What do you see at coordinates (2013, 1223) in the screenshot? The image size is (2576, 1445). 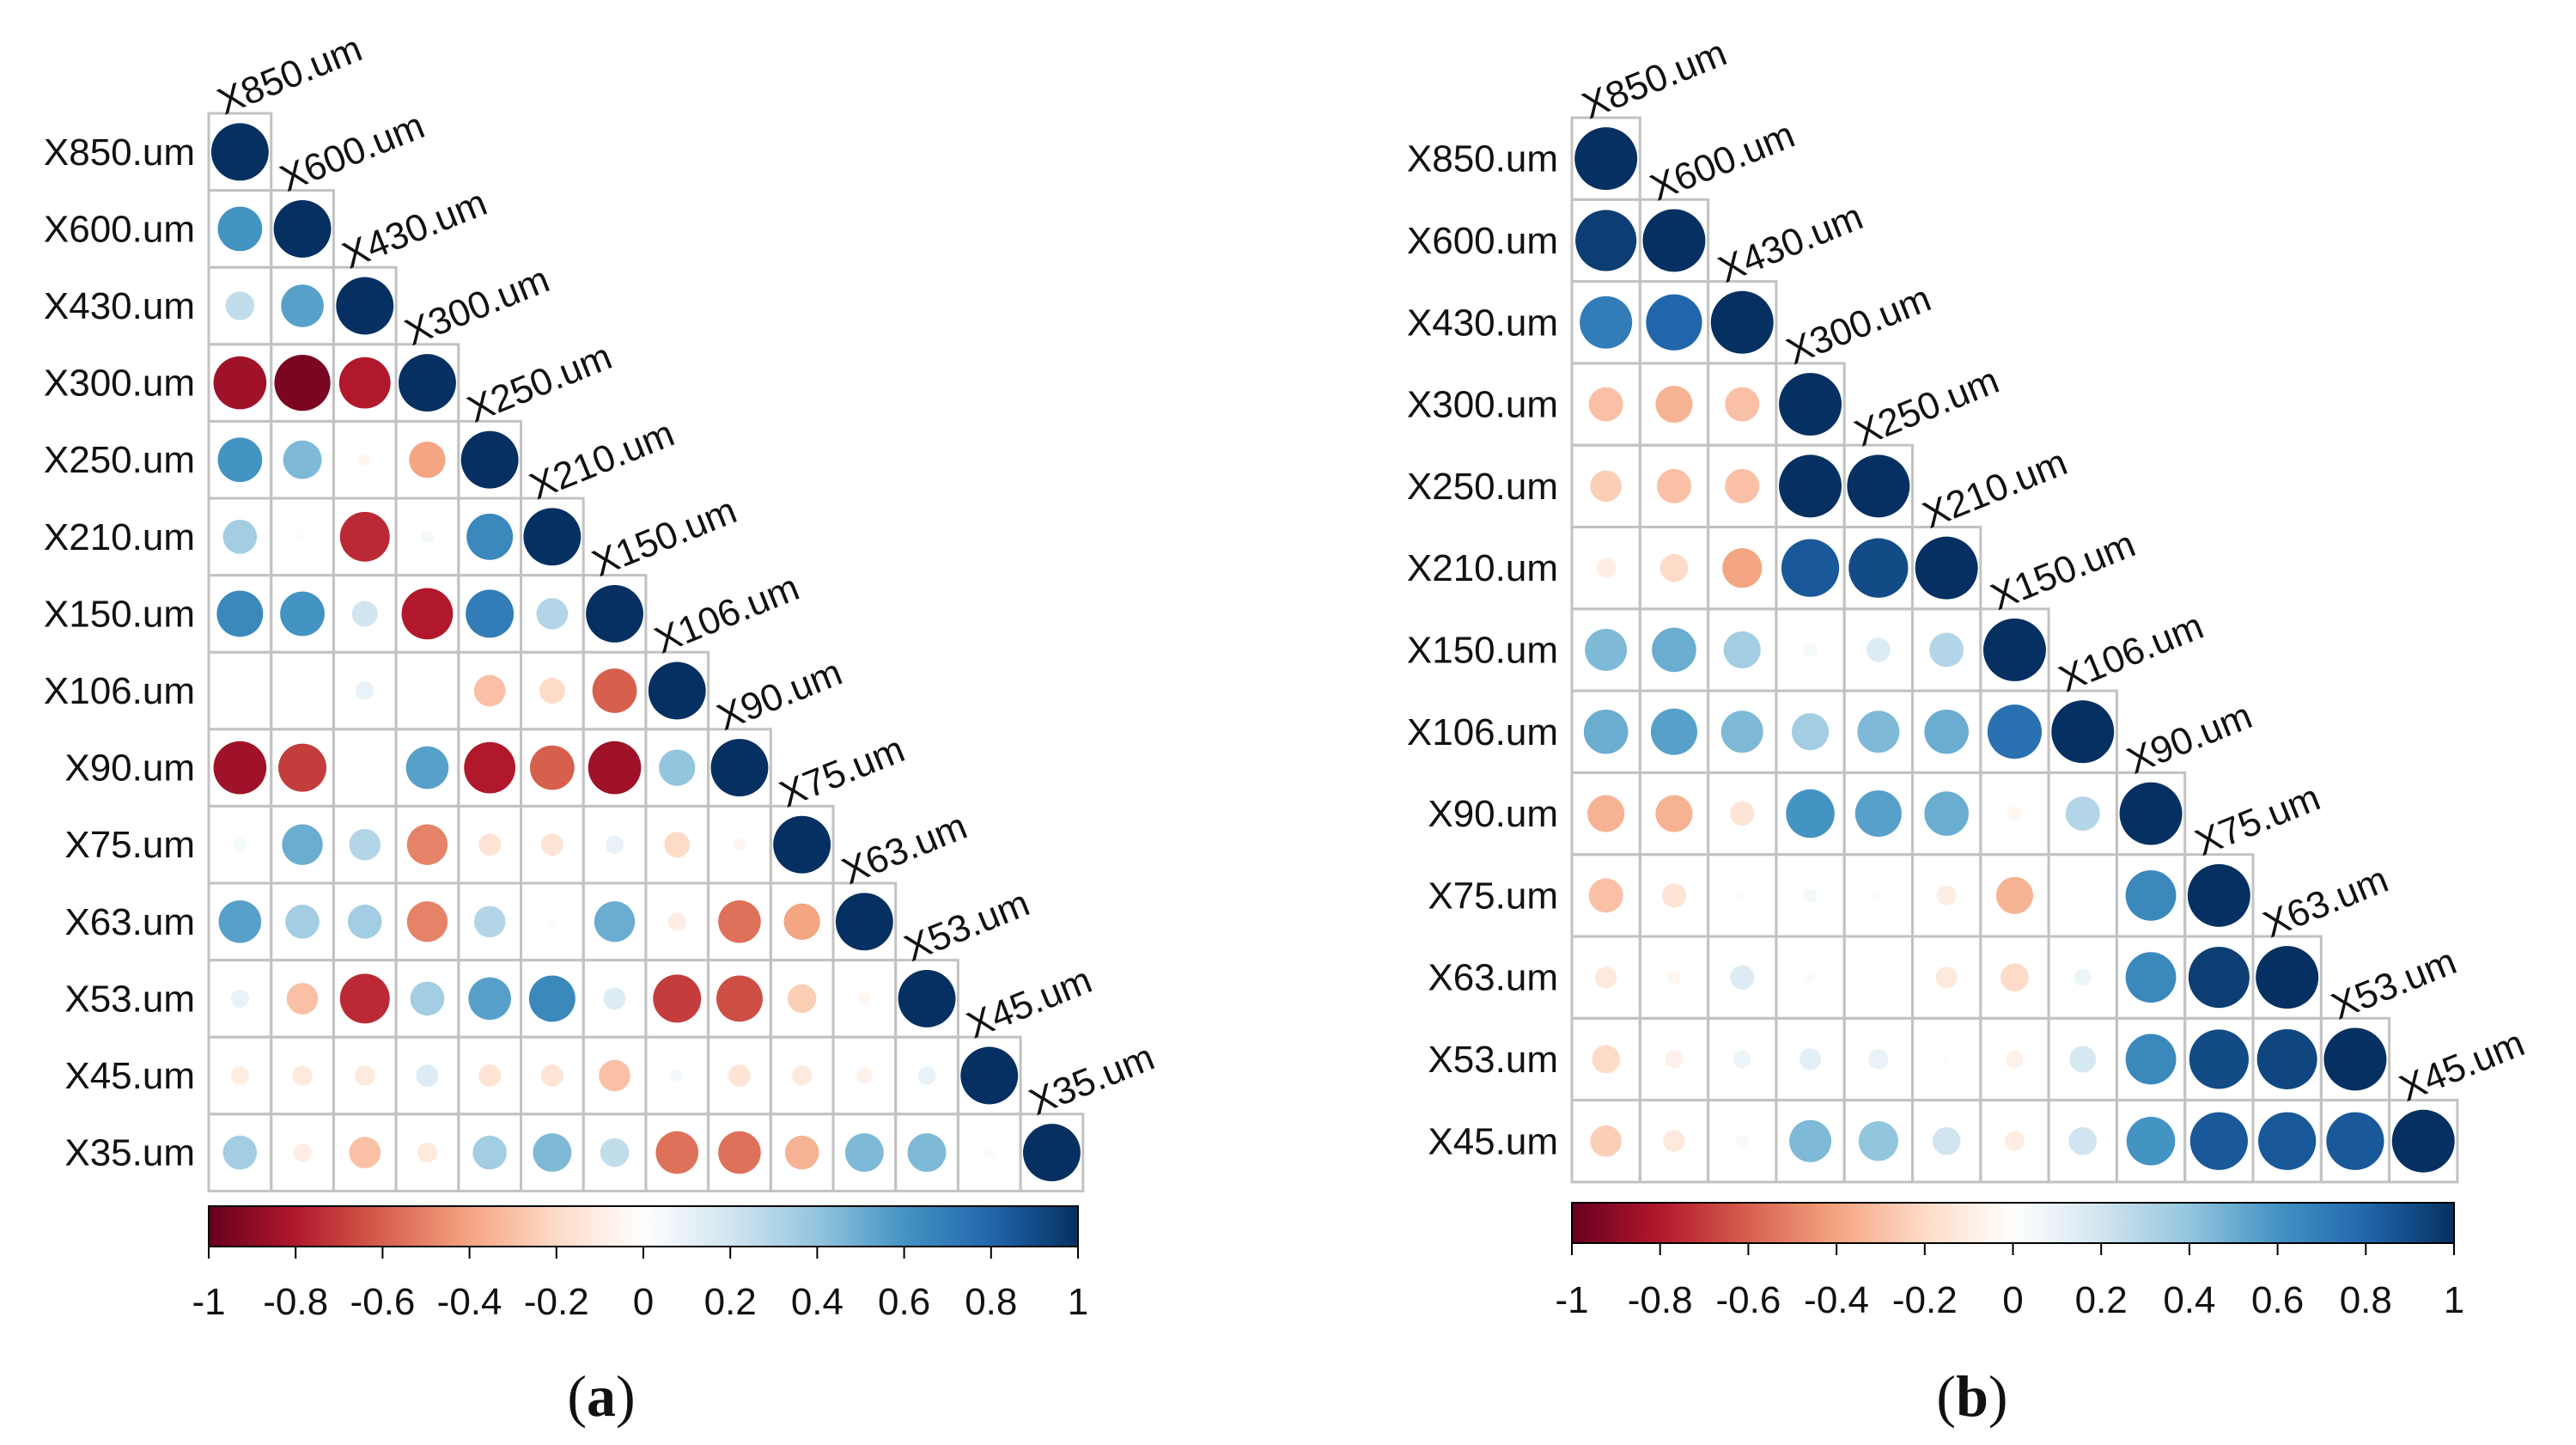 I see `panel-b-colorbar` at bounding box center [2013, 1223].